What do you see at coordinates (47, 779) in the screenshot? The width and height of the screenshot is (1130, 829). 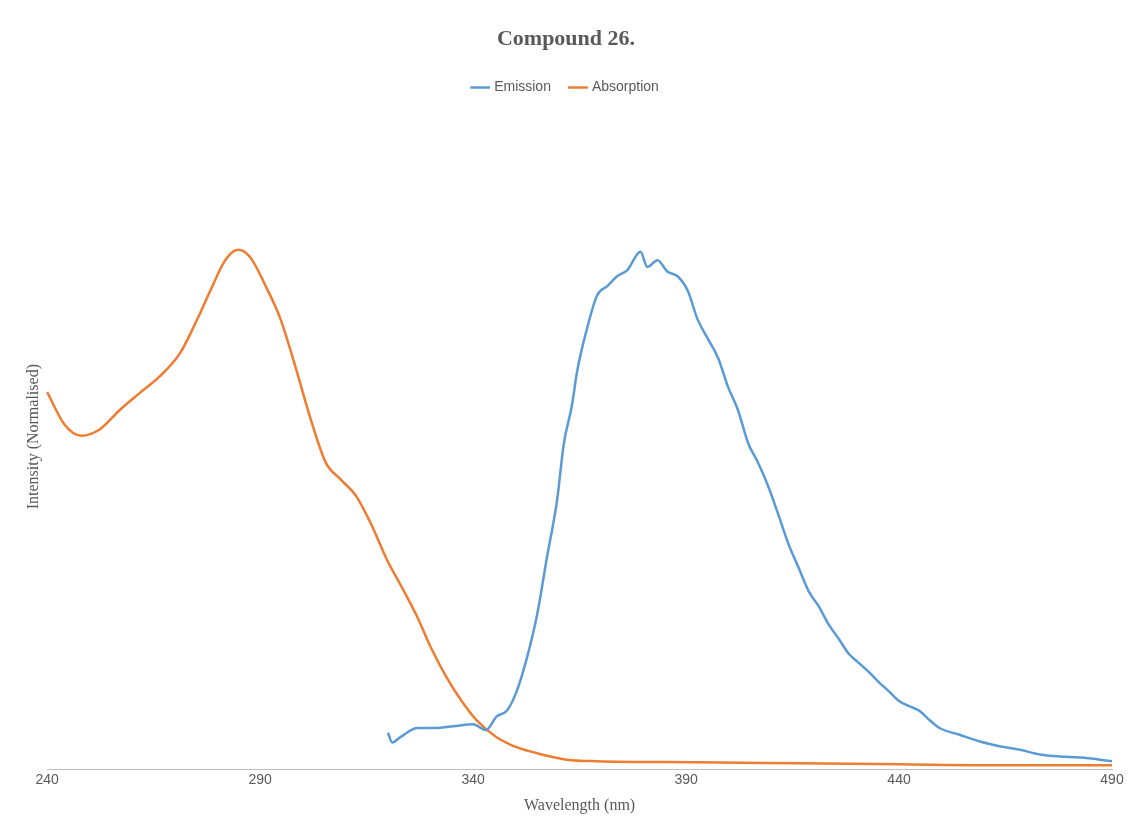 I see `x-tick-label: 240` at bounding box center [47, 779].